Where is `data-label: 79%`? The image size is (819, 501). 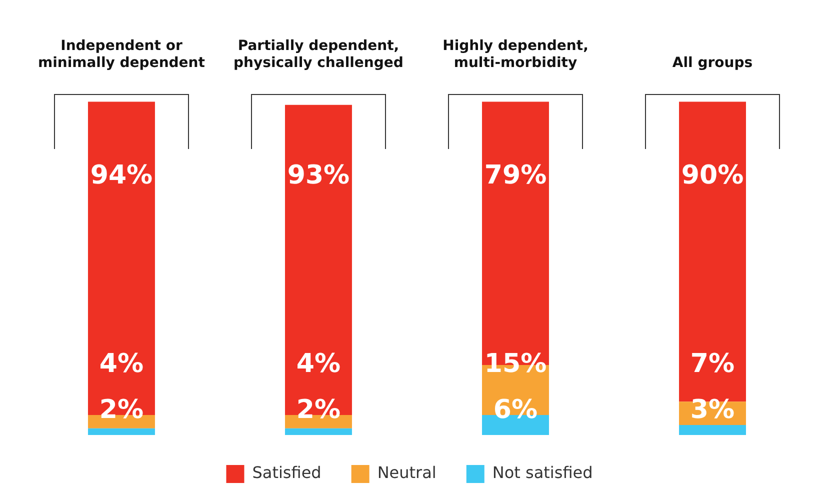 data-label: 79% is located at coordinates (515, 175).